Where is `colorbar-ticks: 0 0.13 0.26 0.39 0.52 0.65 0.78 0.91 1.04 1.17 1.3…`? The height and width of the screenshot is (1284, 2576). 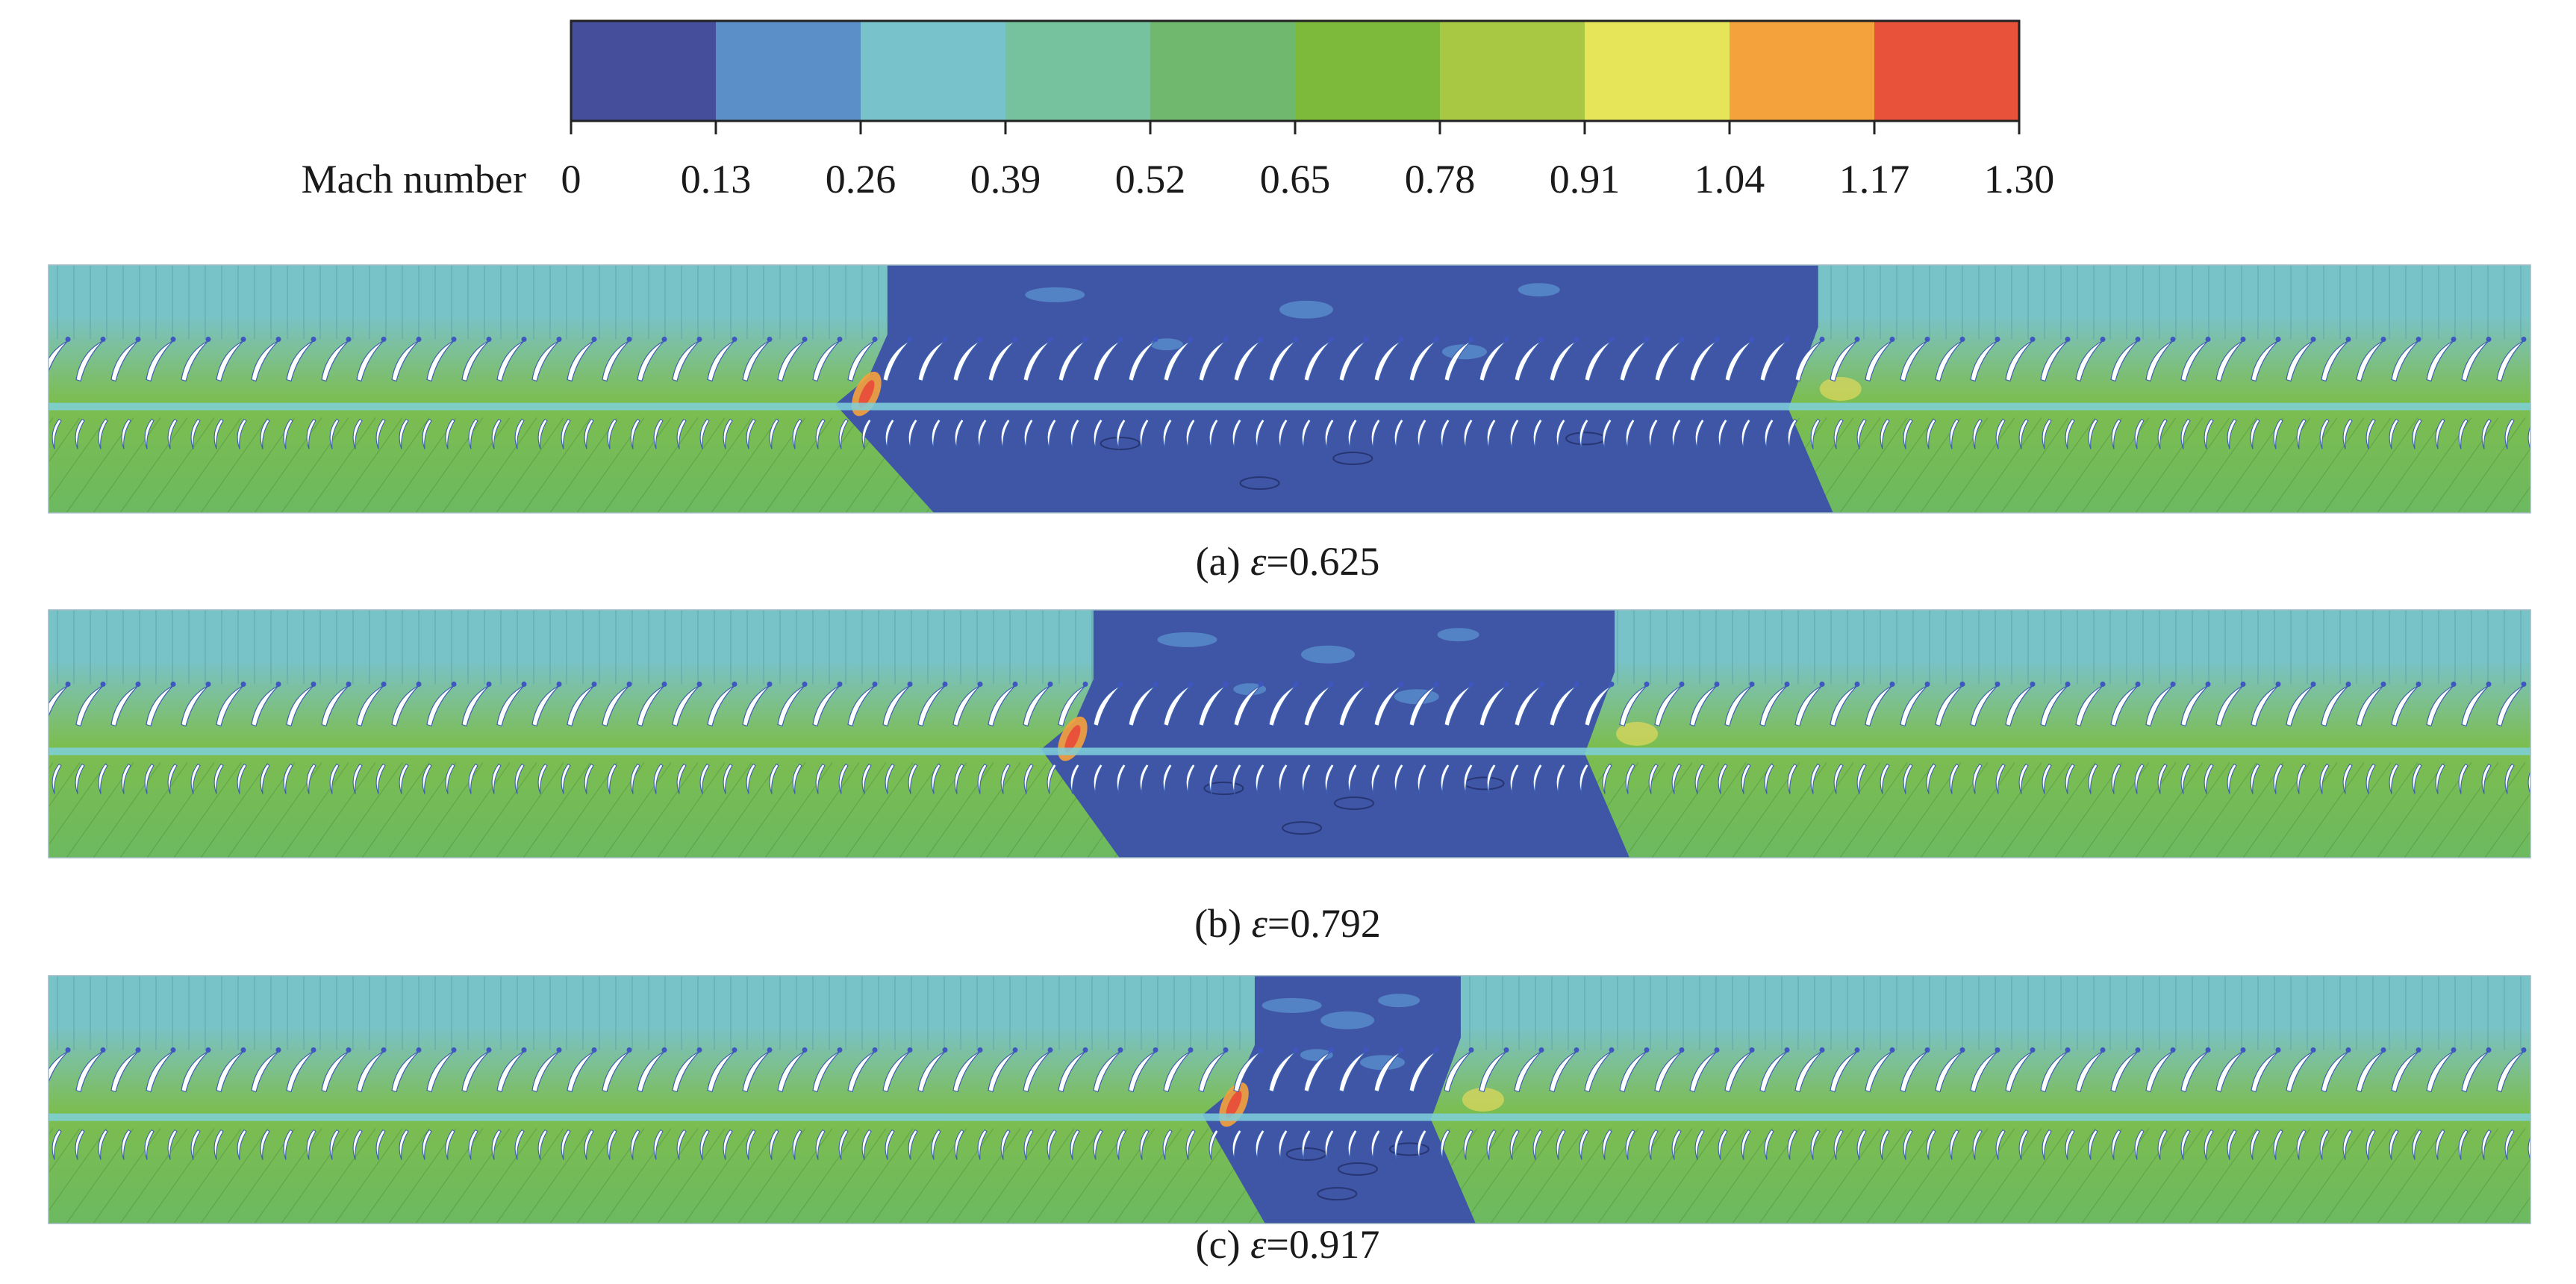 colorbar-ticks: 0 0.13 0.26 0.39 0.52 0.65 0.78 0.91 1.04 1.17 1.3… is located at coordinates (1308, 161).